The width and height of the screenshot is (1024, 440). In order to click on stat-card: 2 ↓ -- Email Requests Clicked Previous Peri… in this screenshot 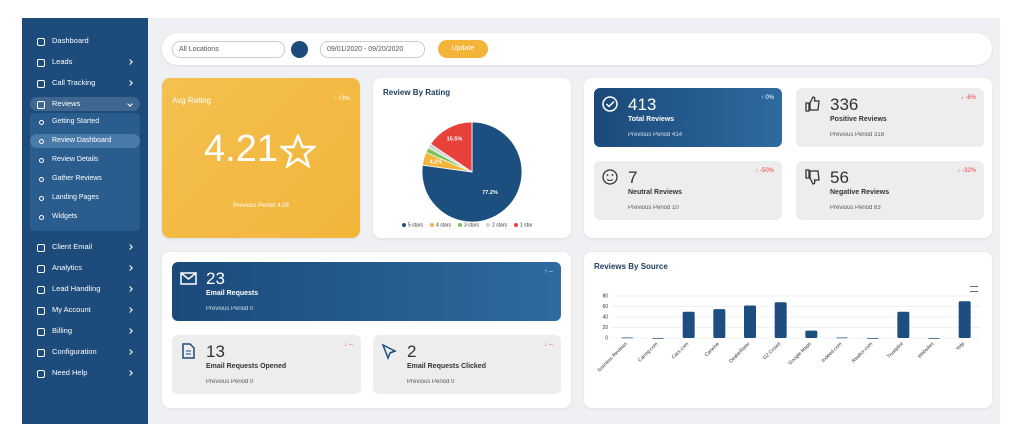, I will do `click(467, 364)`.